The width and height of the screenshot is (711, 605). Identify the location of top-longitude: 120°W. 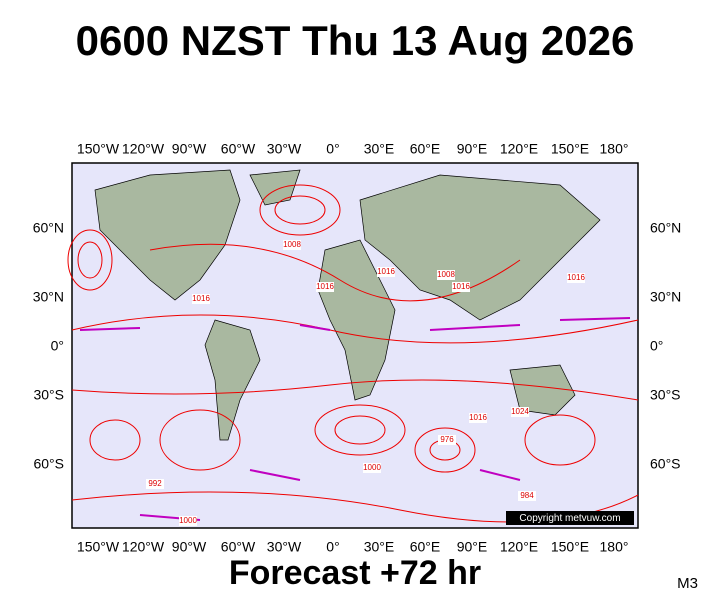
(143, 149).